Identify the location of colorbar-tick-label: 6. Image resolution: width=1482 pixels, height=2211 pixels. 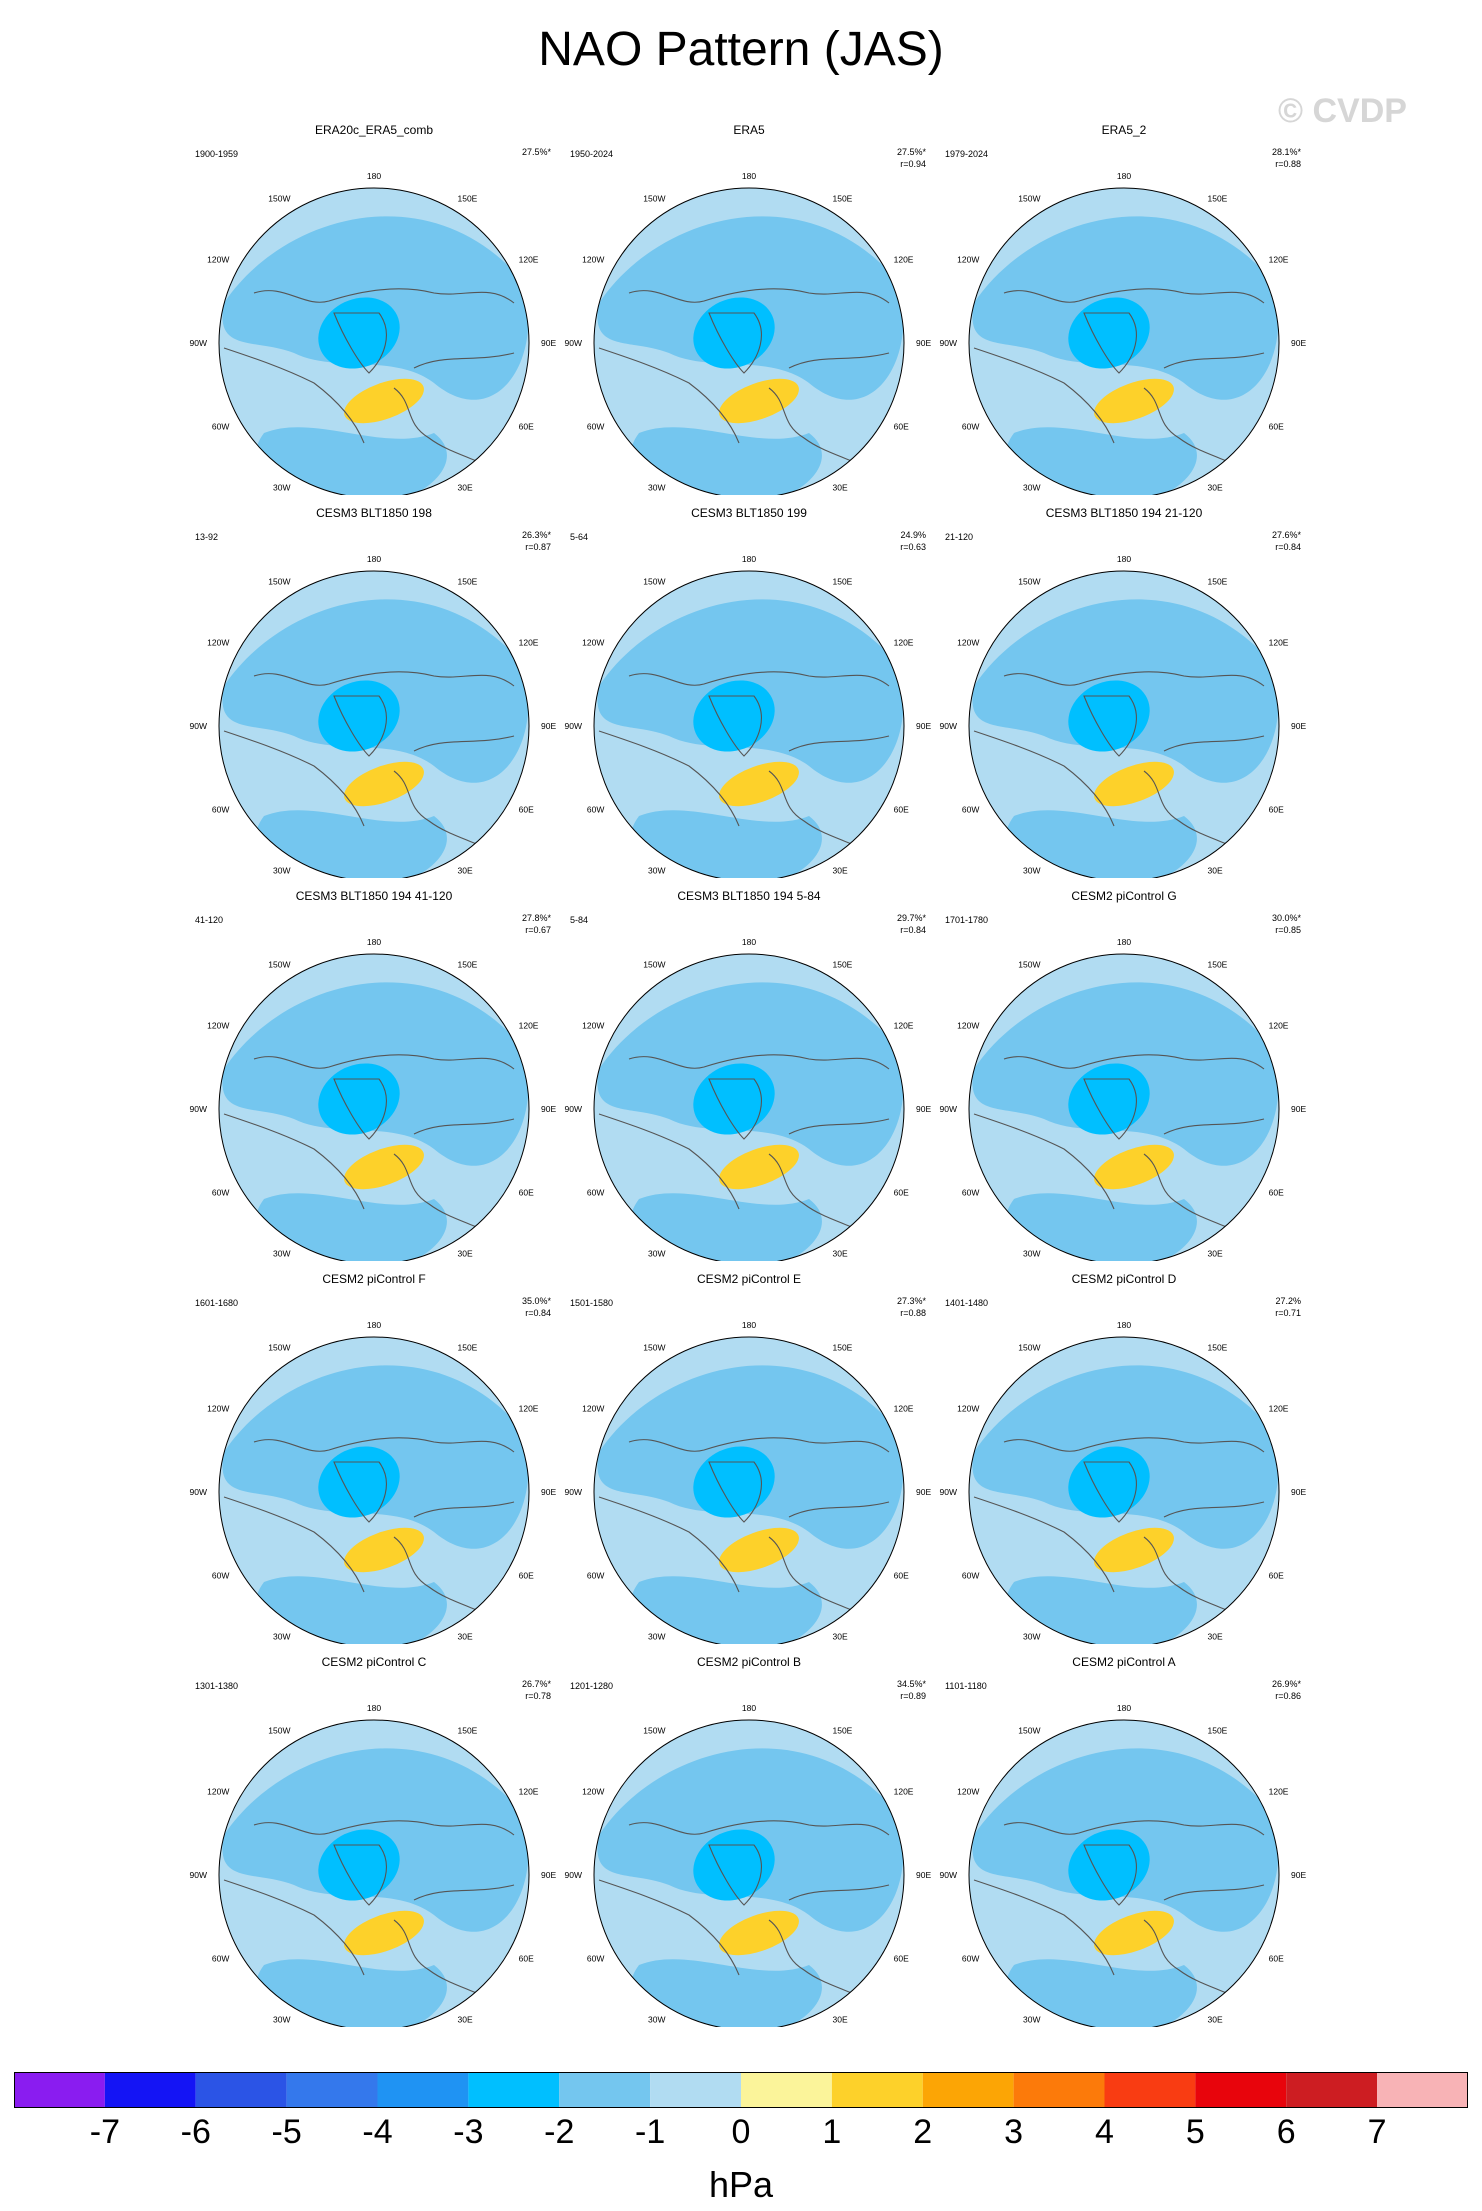
(1286, 2132).